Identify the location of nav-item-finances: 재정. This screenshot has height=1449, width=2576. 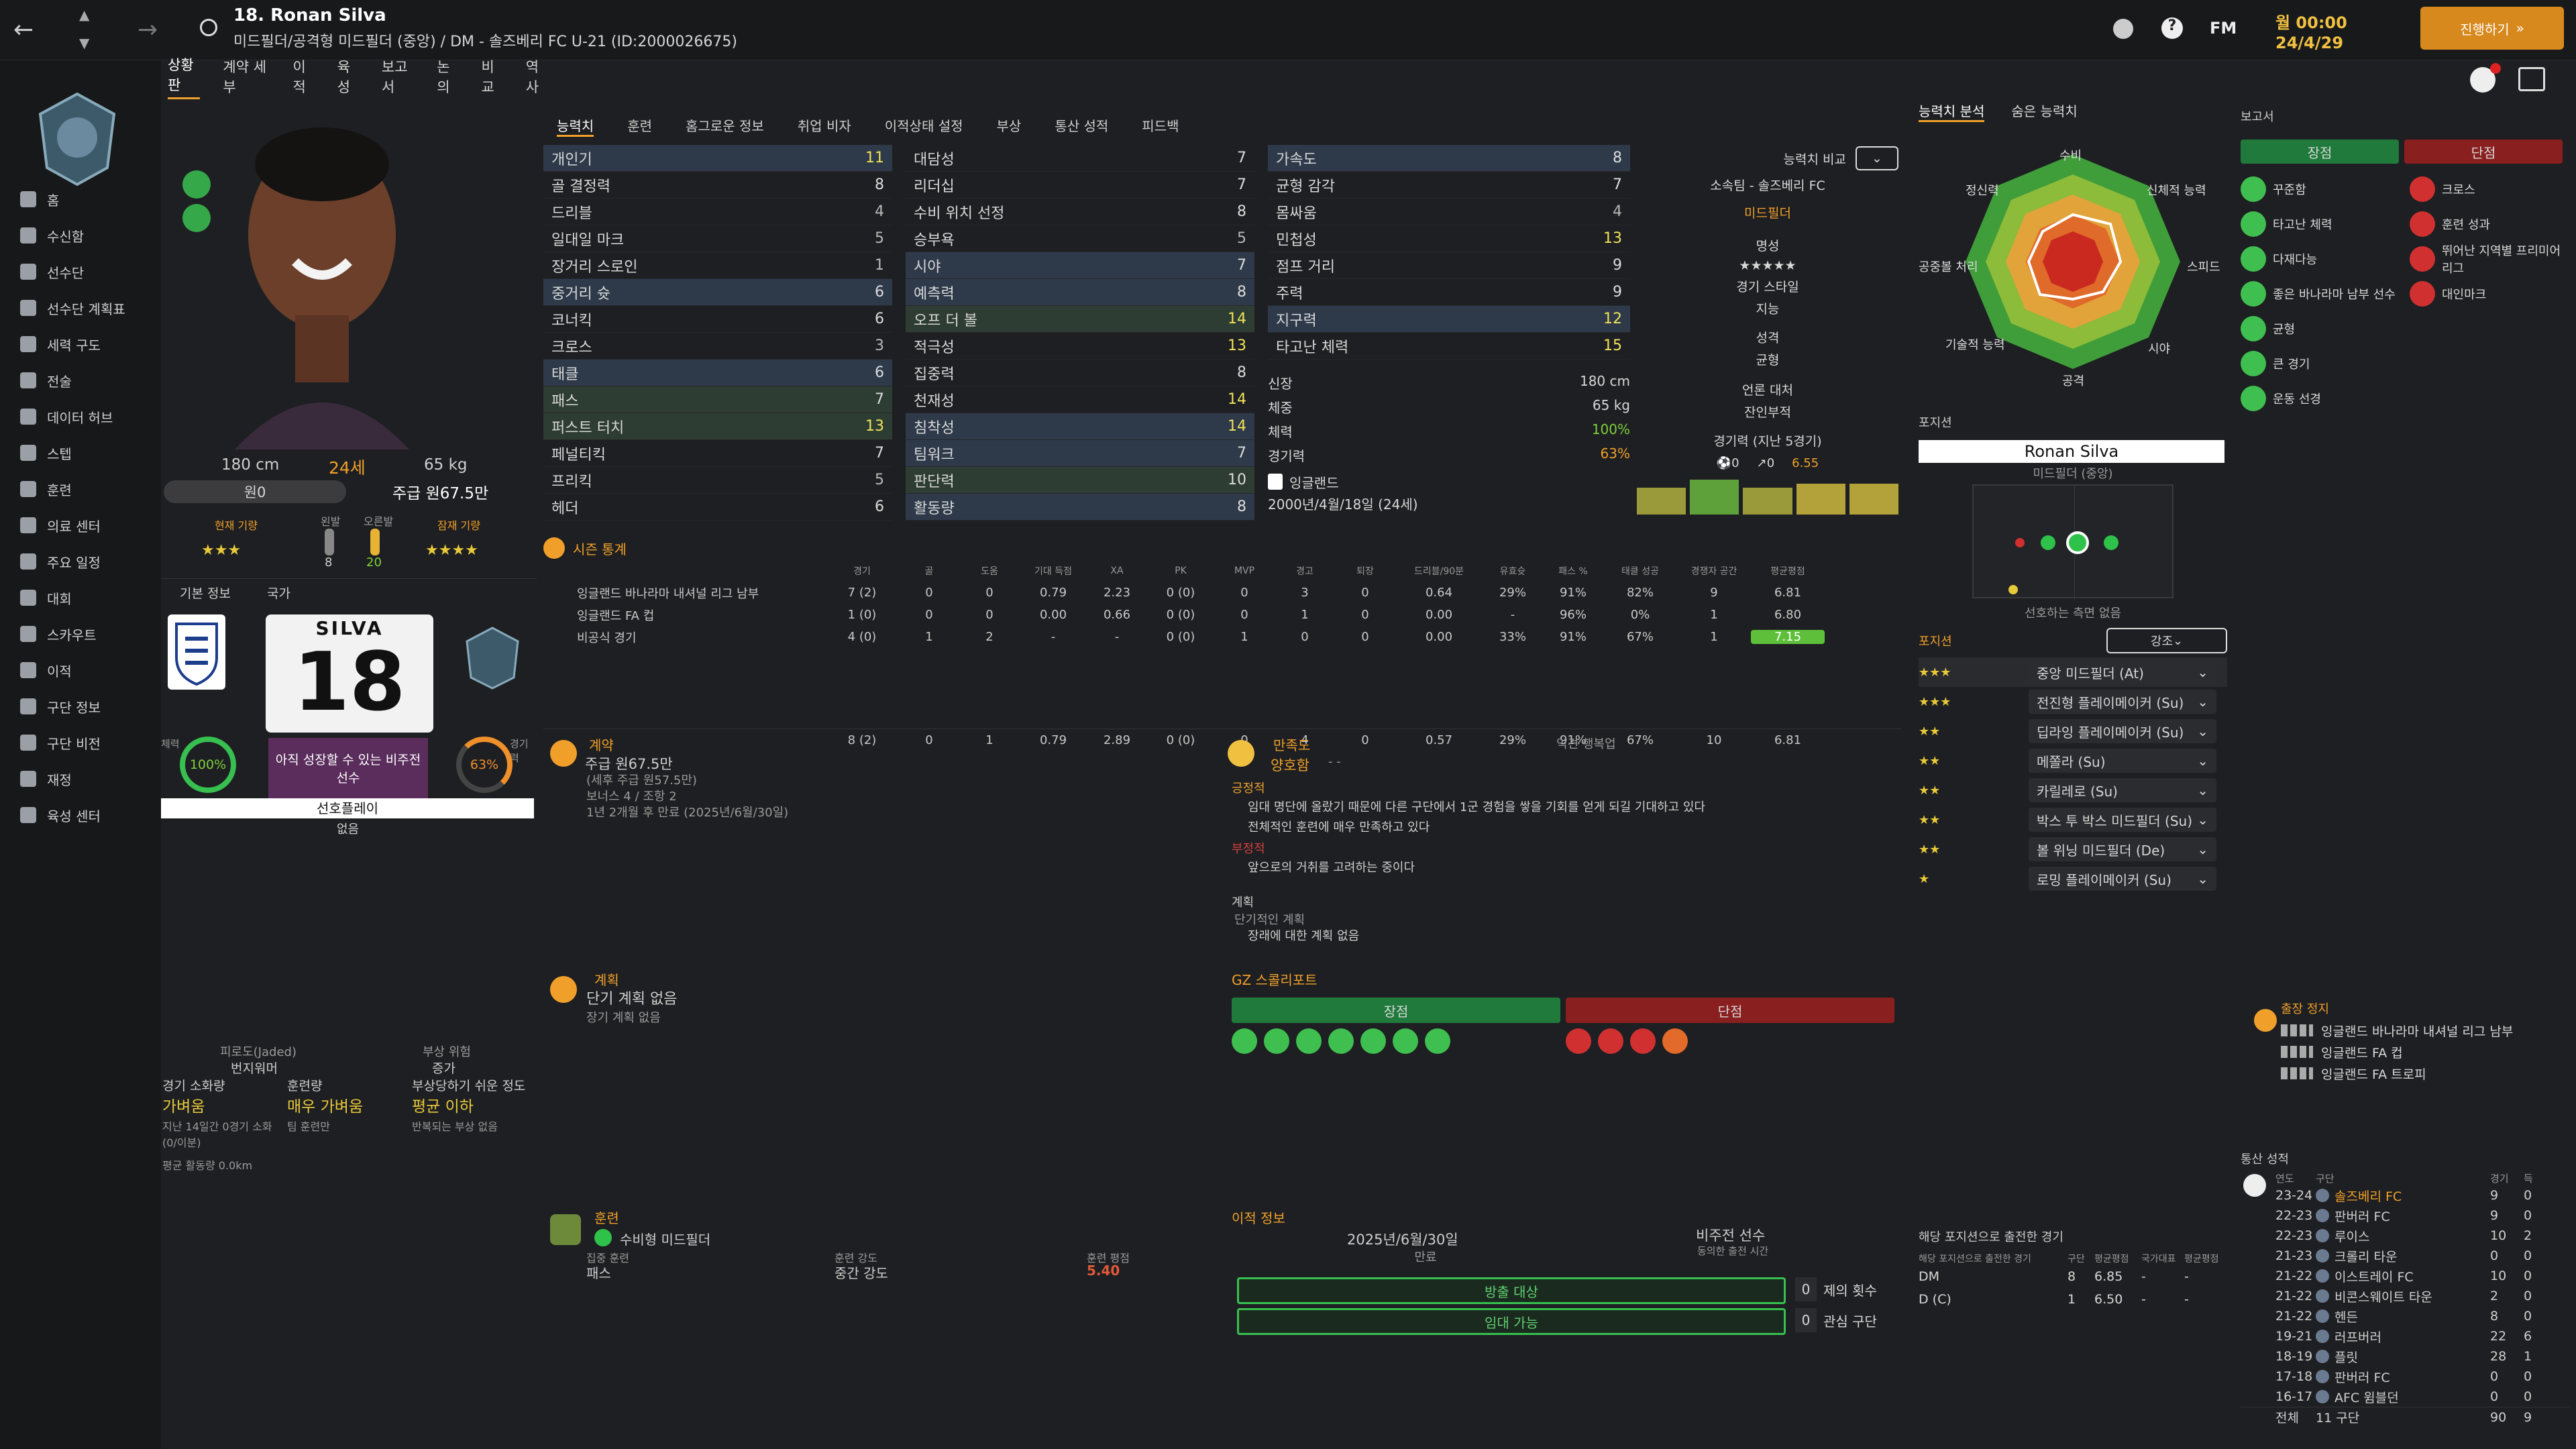
(80, 779).